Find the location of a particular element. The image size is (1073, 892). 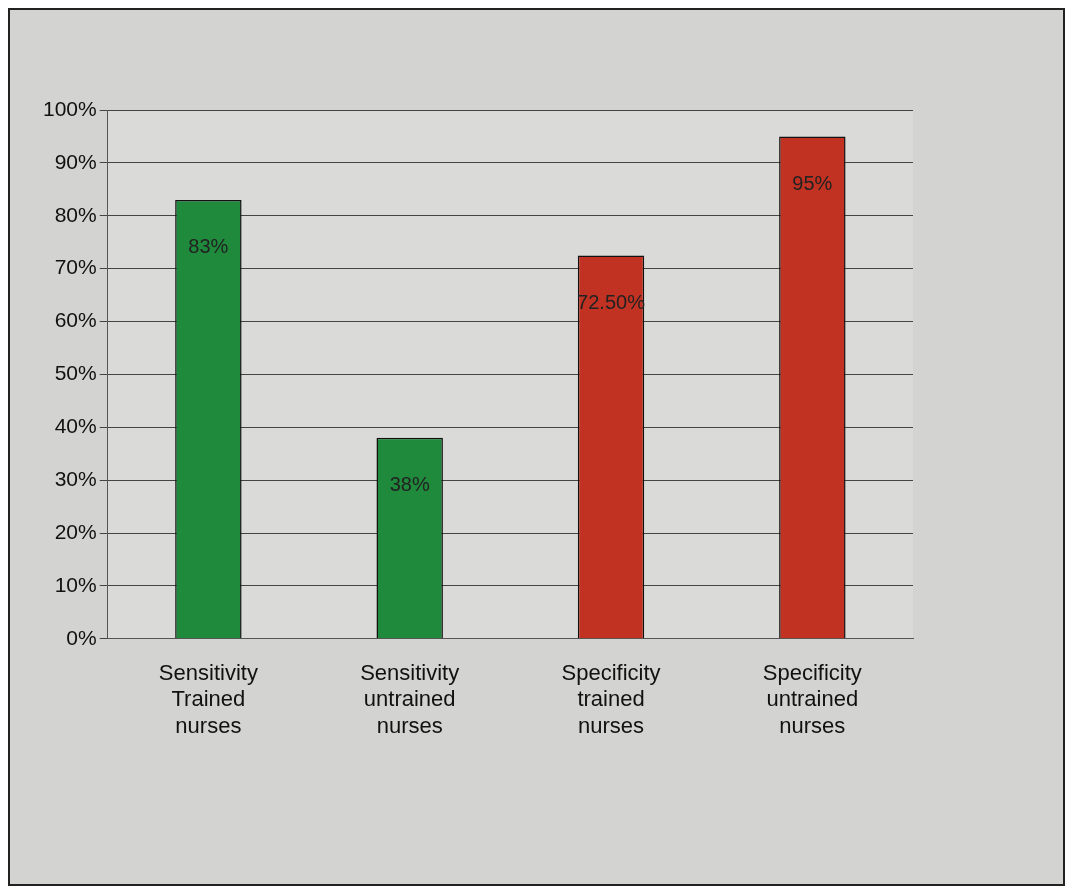

y-tick-label: 90% is located at coordinates (75, 161).